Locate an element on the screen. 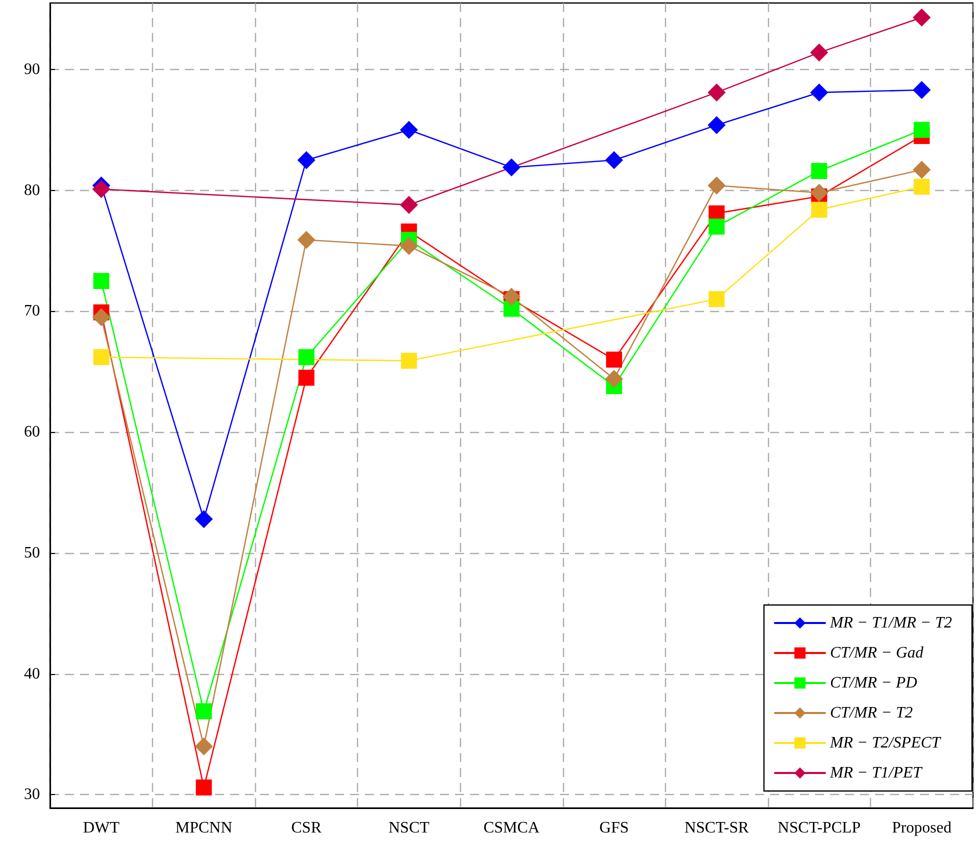  y-tick-label: 50 is located at coordinates (32, 553).